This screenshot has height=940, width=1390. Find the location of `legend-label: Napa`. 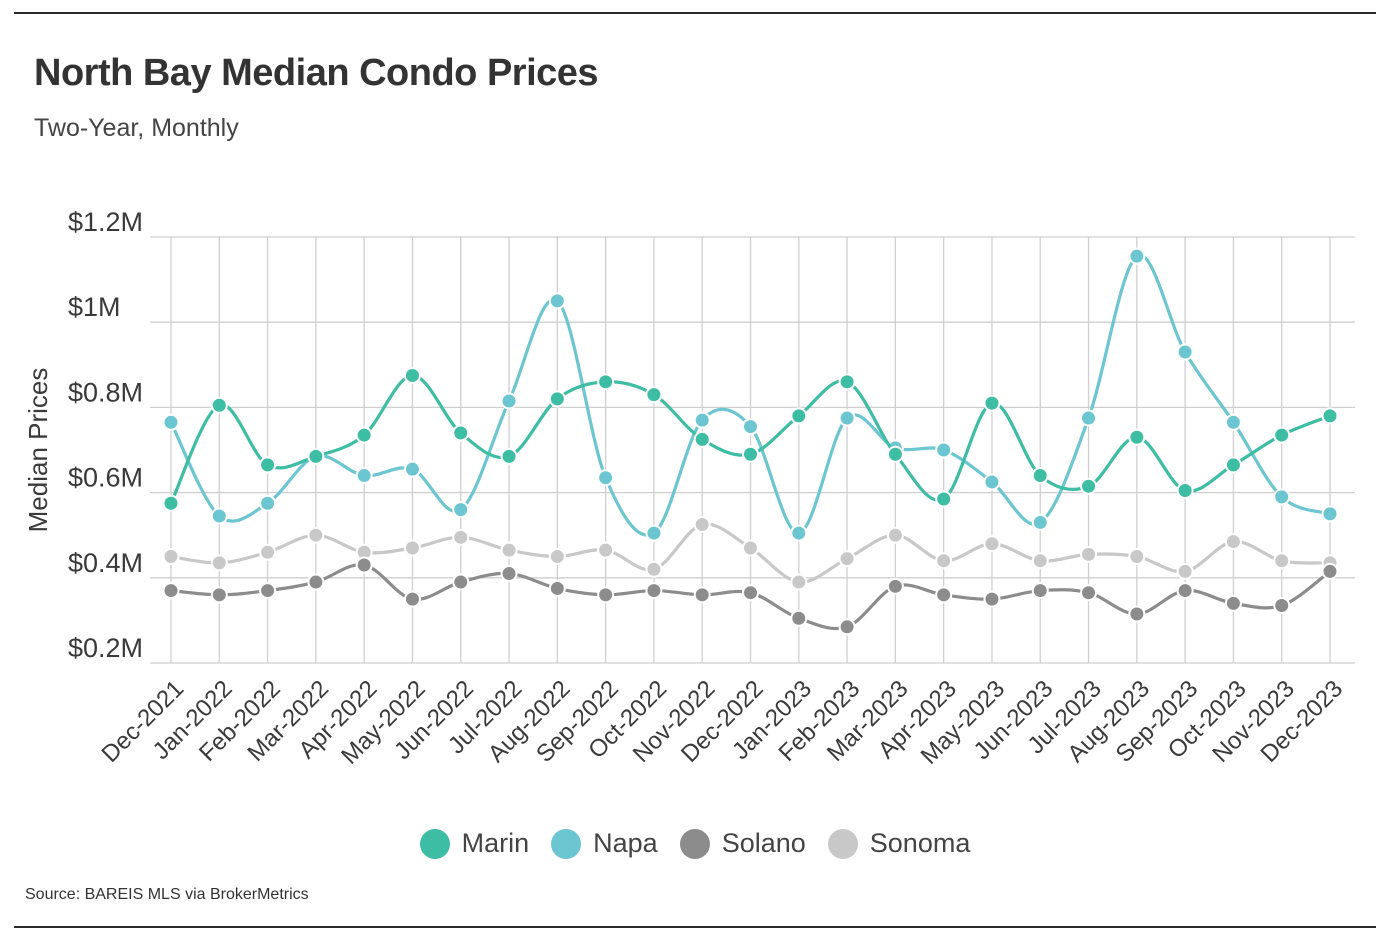

legend-label: Napa is located at coordinates (625, 843).